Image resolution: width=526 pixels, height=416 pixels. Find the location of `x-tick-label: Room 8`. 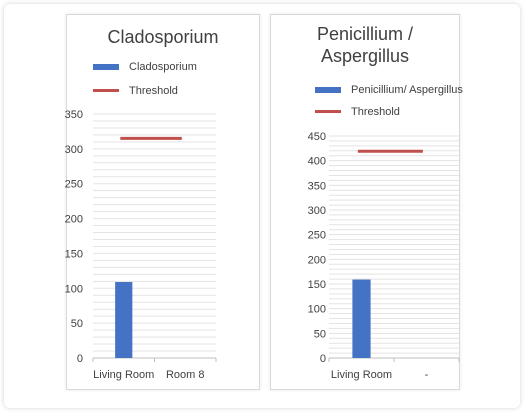

x-tick-label: Room 8 is located at coordinates (185, 375).